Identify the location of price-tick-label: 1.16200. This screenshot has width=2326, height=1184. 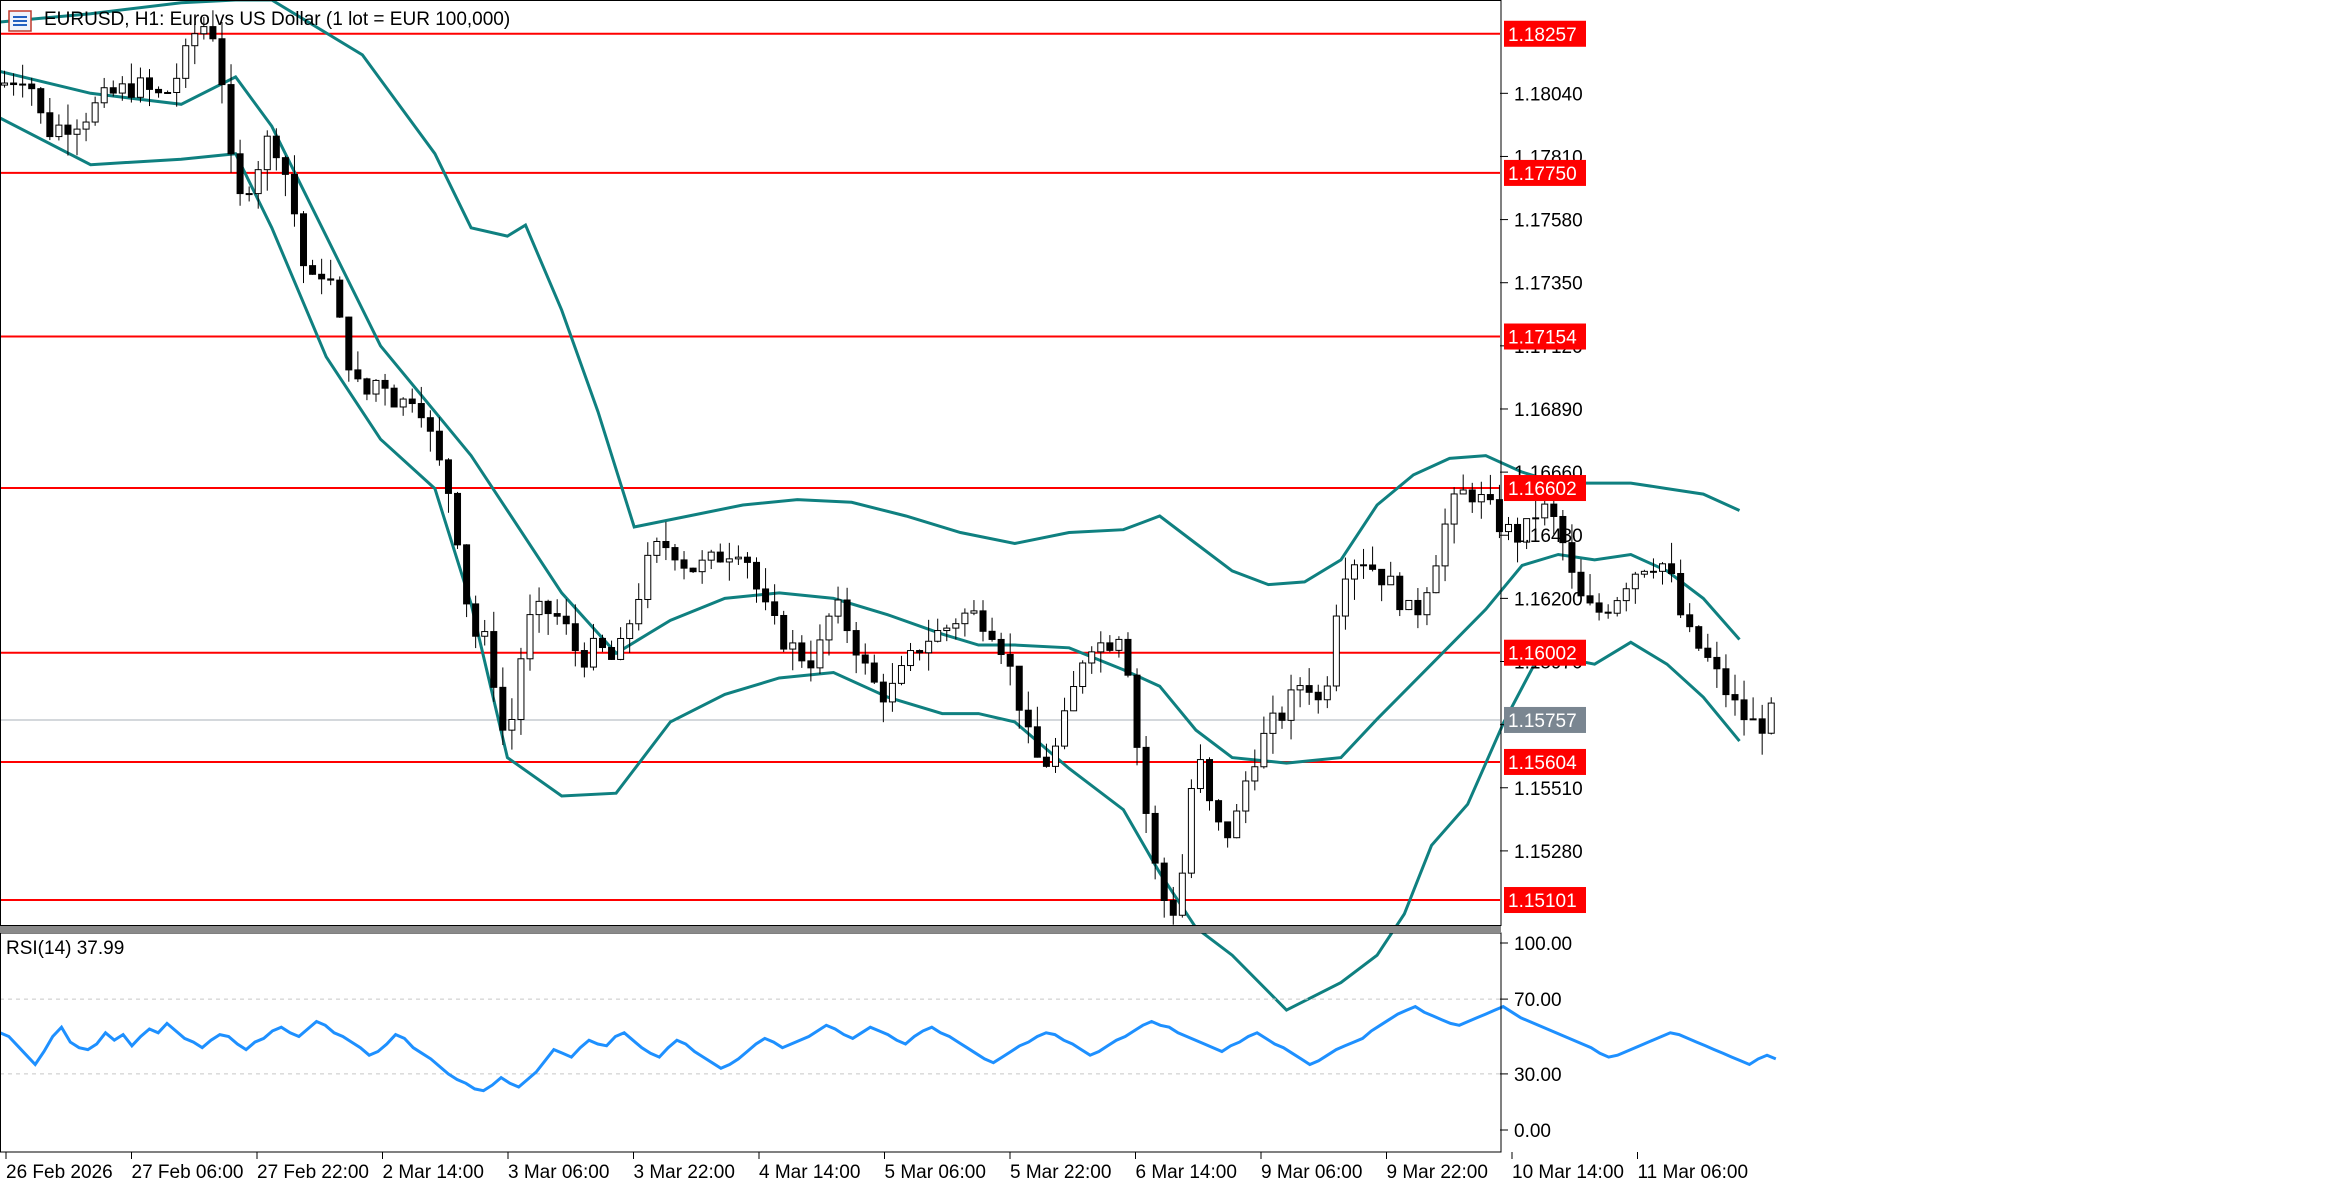
(1548, 599).